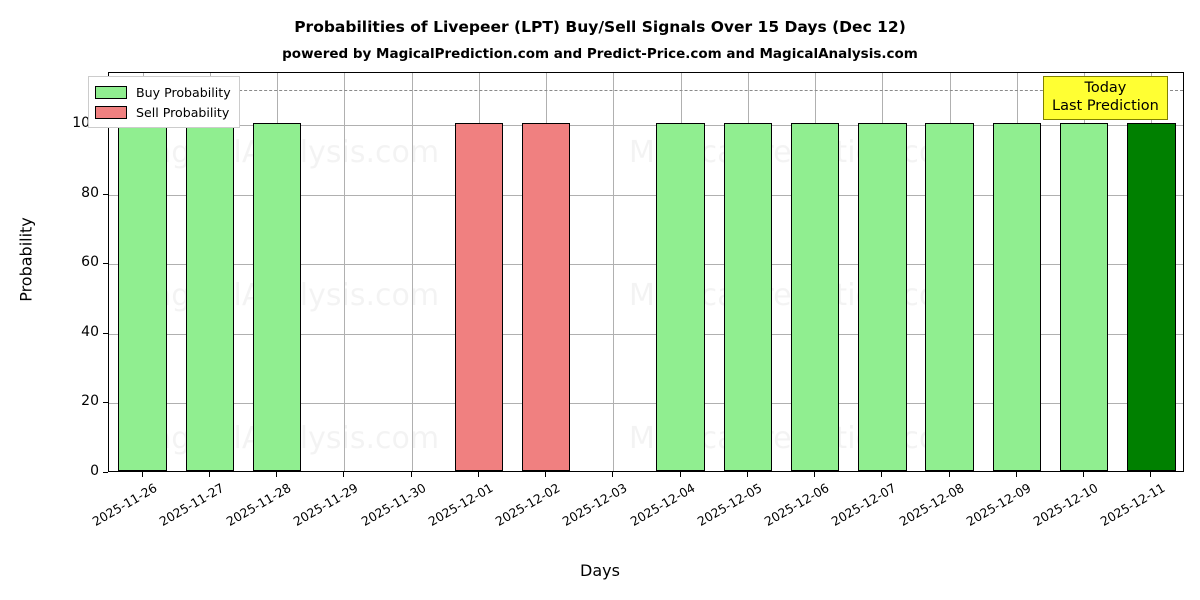 This screenshot has height=600, width=1200. I want to click on legend-item-sell: Sell Probability, so click(163, 112).